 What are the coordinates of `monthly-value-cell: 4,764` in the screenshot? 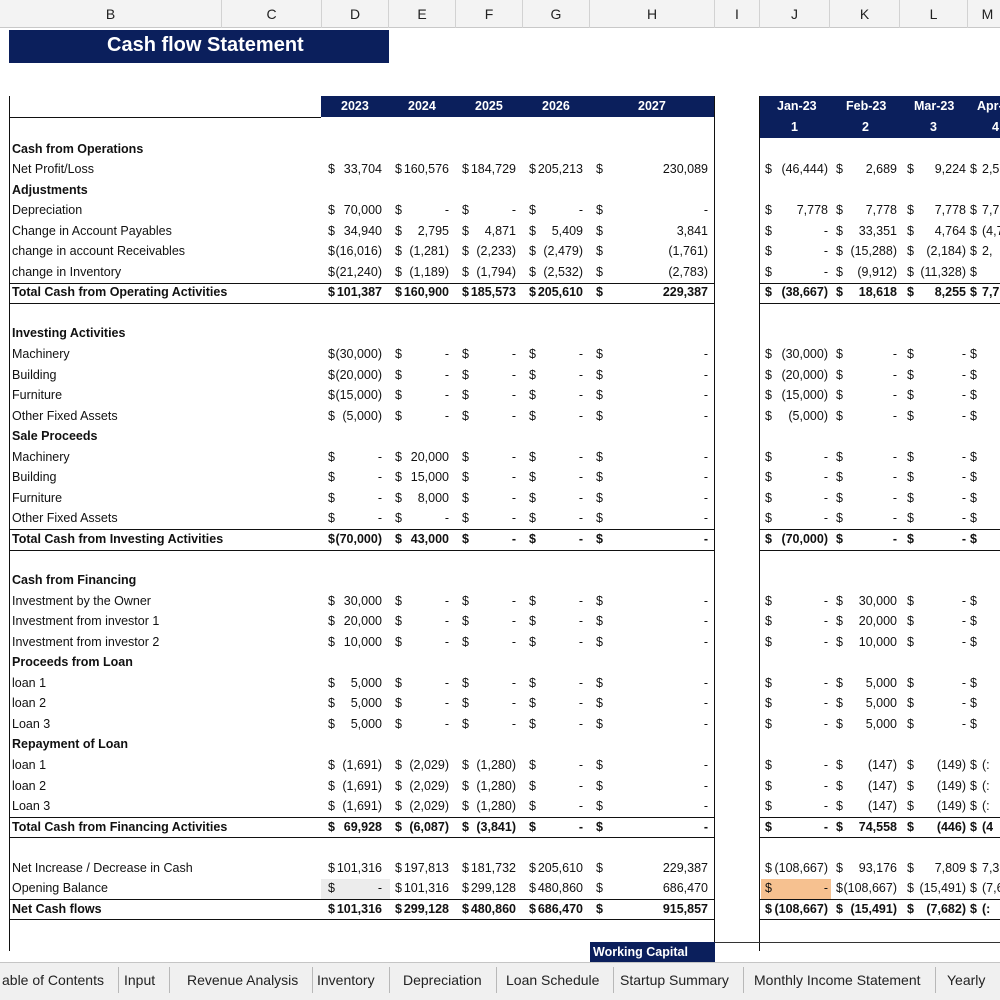 It's located at (950, 230).